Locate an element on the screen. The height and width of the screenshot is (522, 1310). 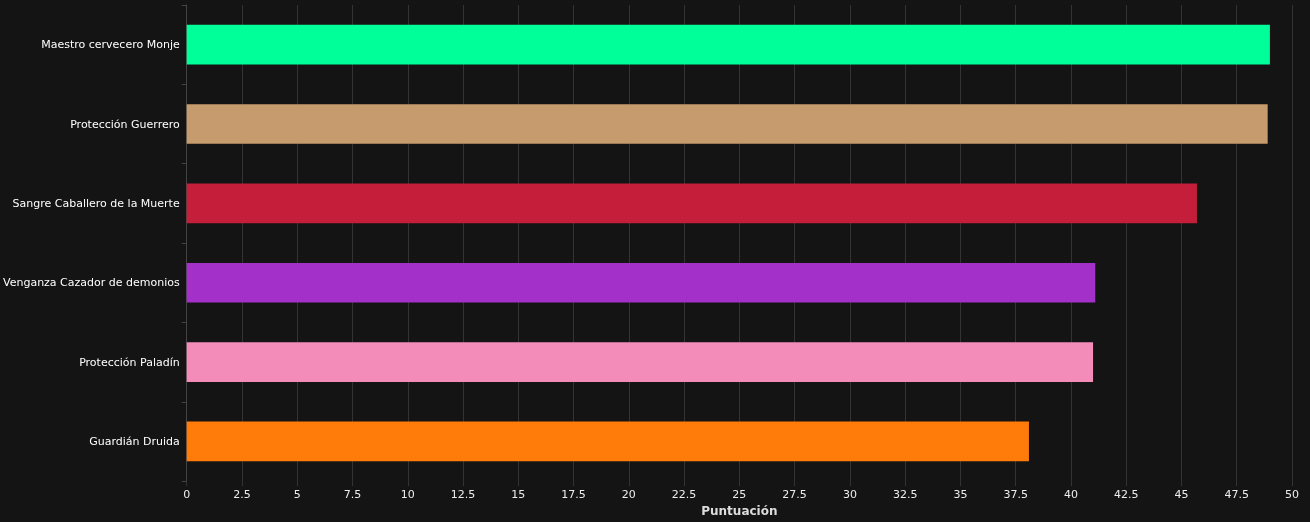
x-tick-label: 47.5 is located at coordinates (1236, 495).